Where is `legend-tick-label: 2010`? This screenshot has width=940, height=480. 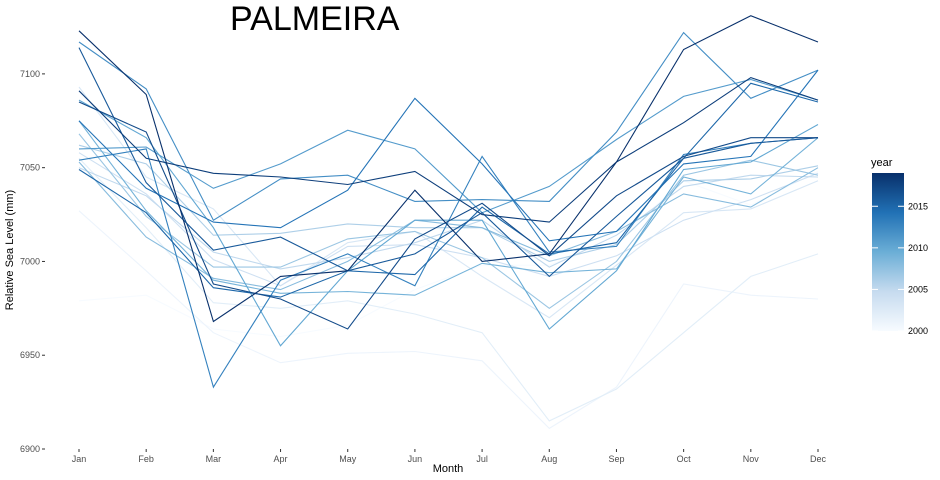
legend-tick-label: 2010 is located at coordinates (918, 248).